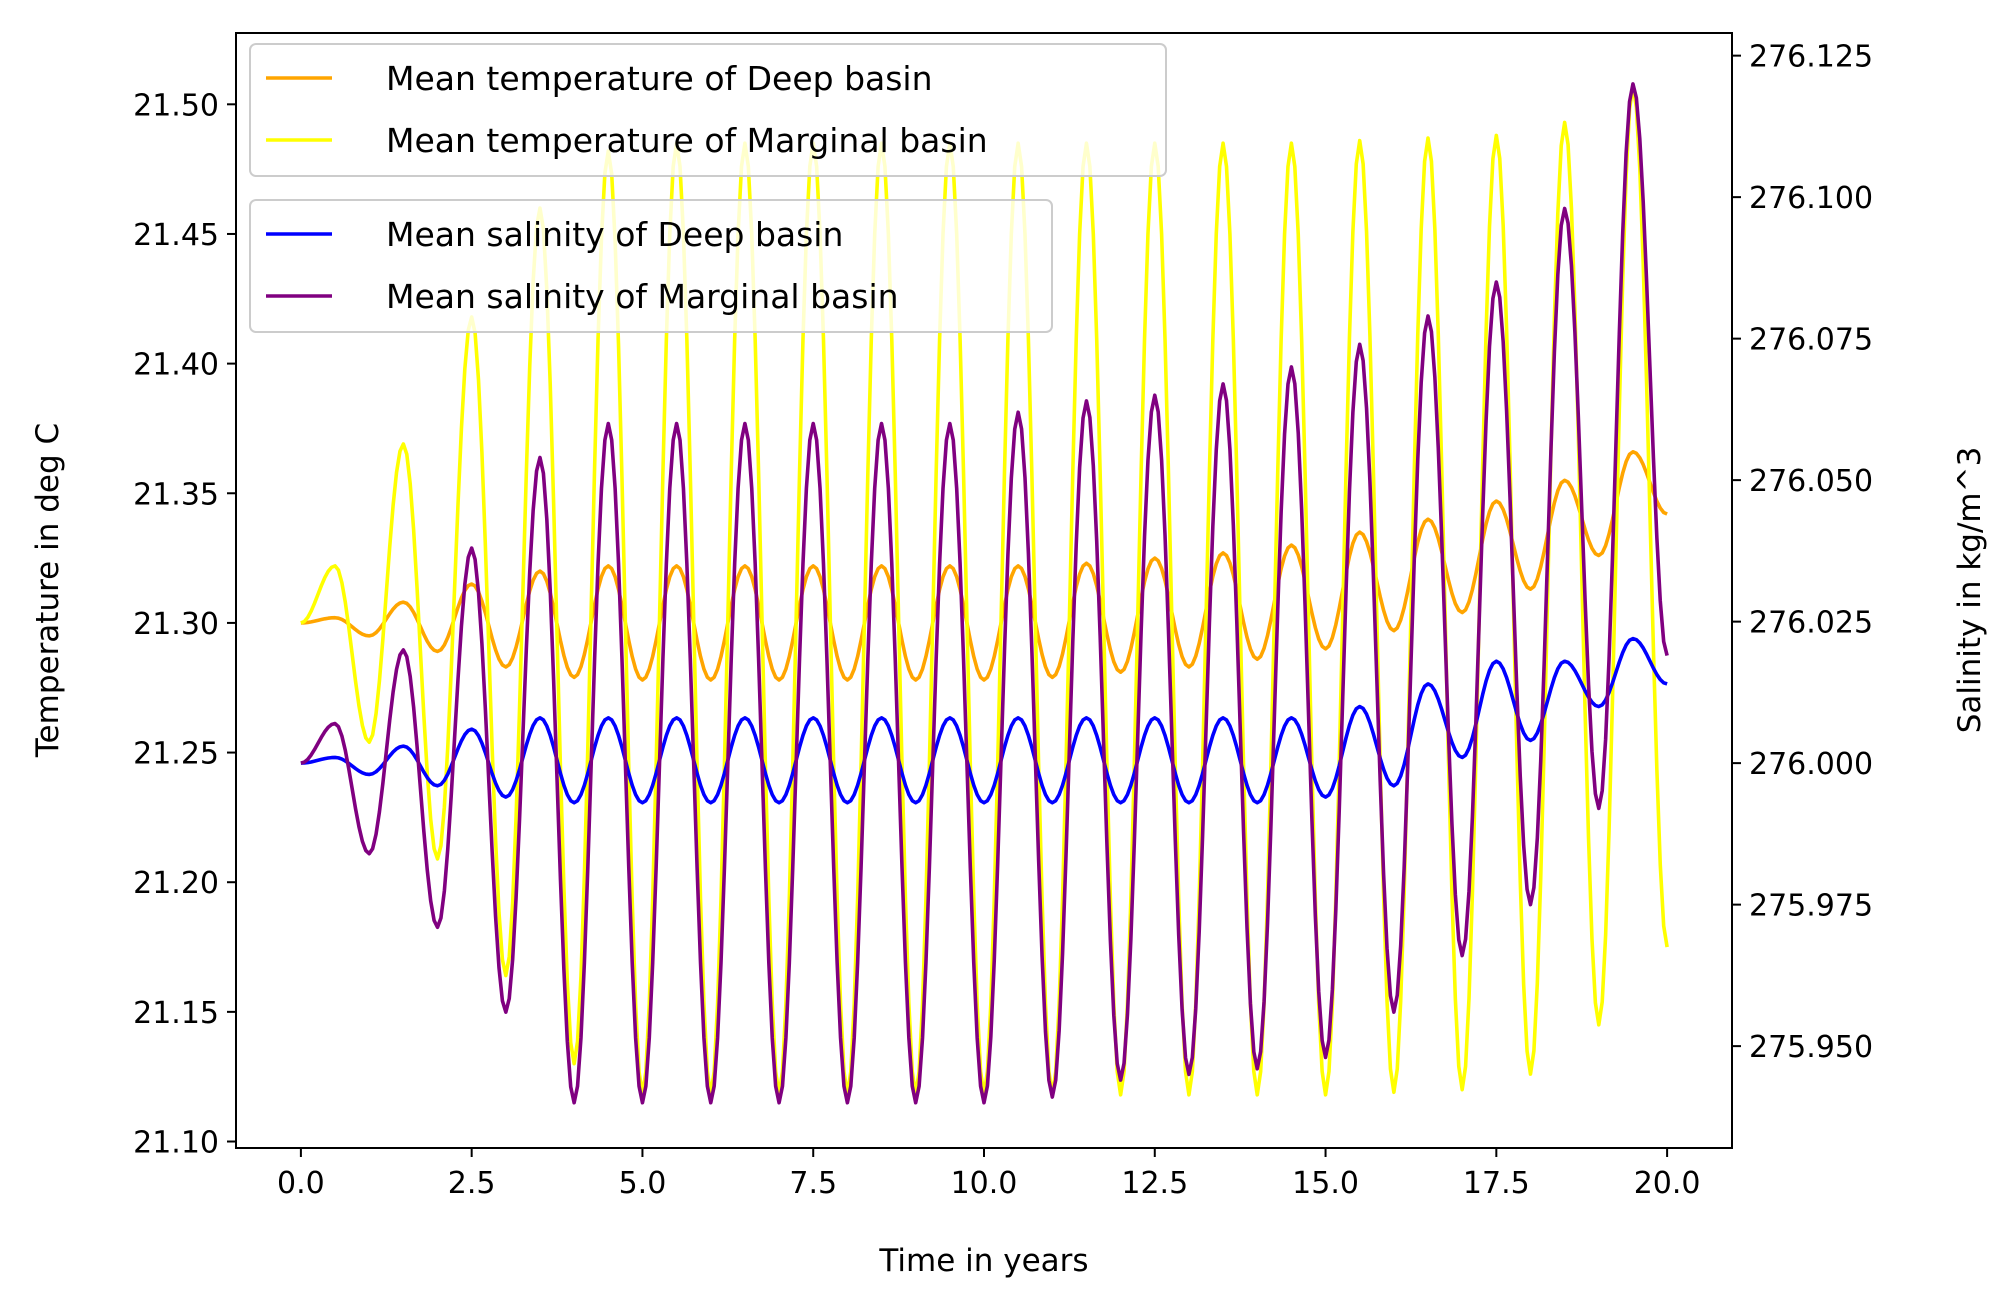 Image resolution: width=2010 pixels, height=1298 pixels. I want to click on right-y-tick-label: 276.000, so click(1811, 764).